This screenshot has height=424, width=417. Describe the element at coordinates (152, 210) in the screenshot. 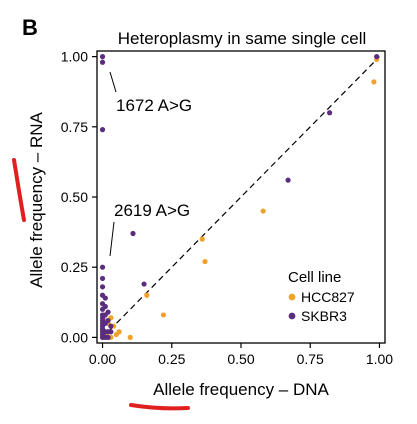

I see `annotation-label: 2619 A>G` at that location.